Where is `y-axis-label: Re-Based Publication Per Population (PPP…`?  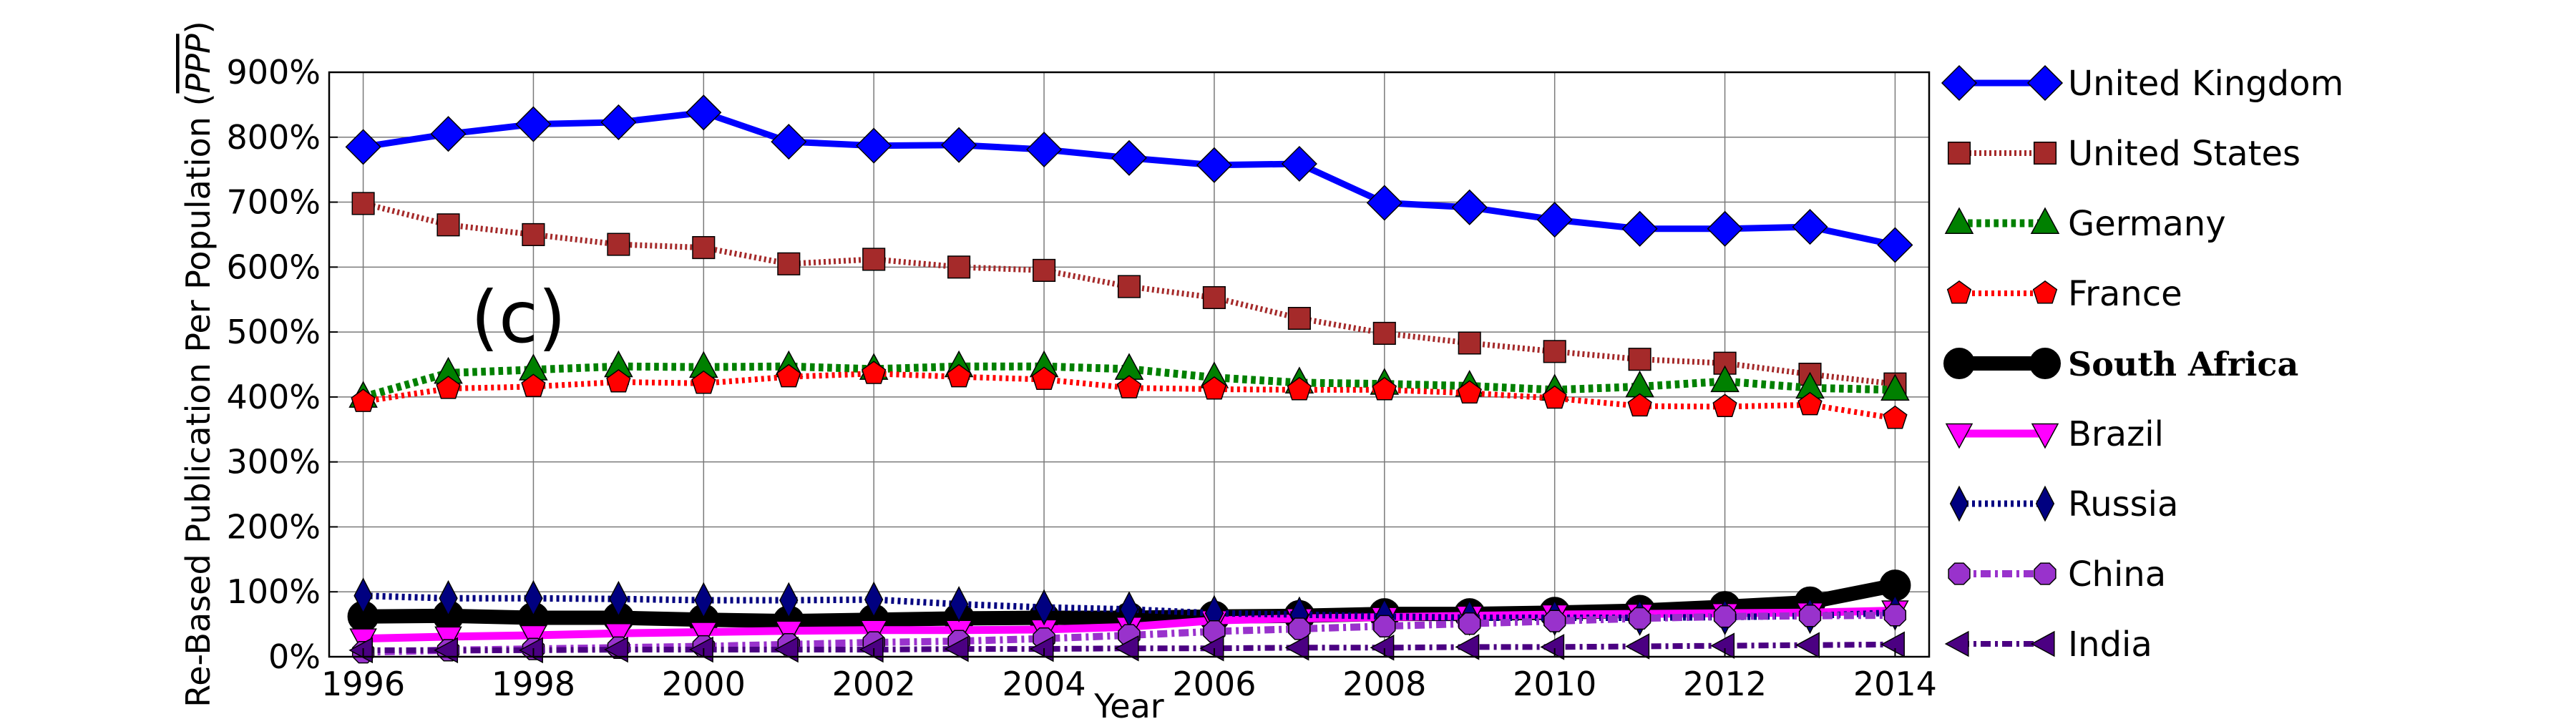 y-axis-label: Re-Based Publication Per Population (PPP… is located at coordinates (198, 364).